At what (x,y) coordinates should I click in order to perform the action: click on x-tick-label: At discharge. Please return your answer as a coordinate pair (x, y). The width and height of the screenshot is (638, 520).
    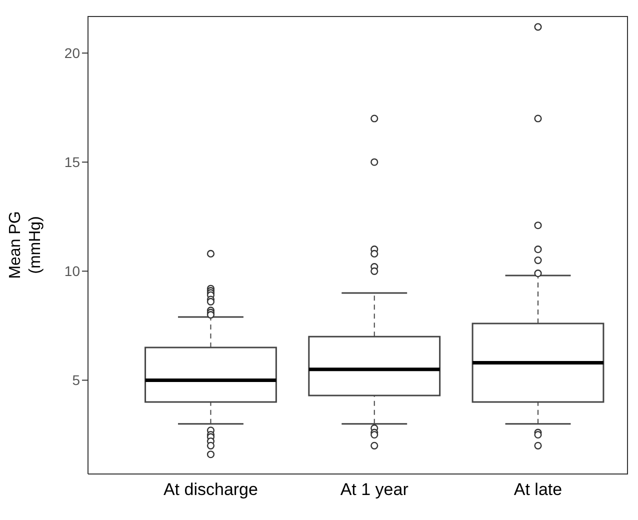
    Looking at the image, I should click on (210, 490).